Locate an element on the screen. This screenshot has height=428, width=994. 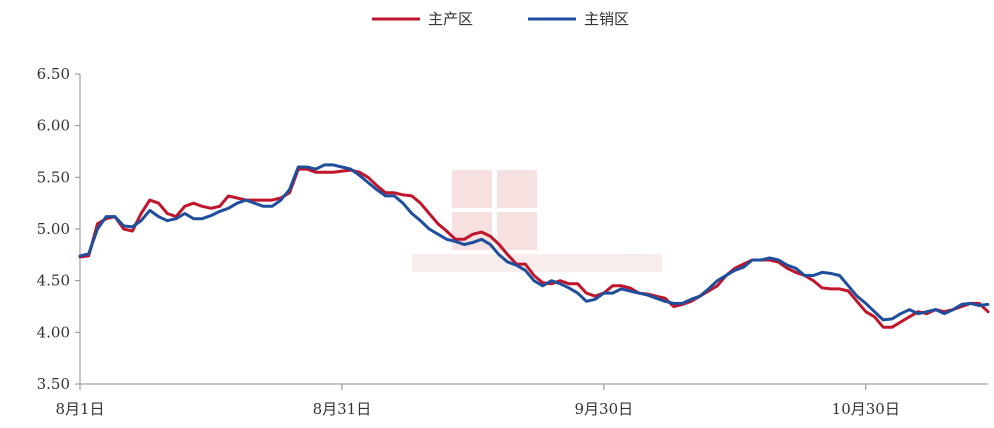
y-tick-label: 5.50 is located at coordinates (53, 177).